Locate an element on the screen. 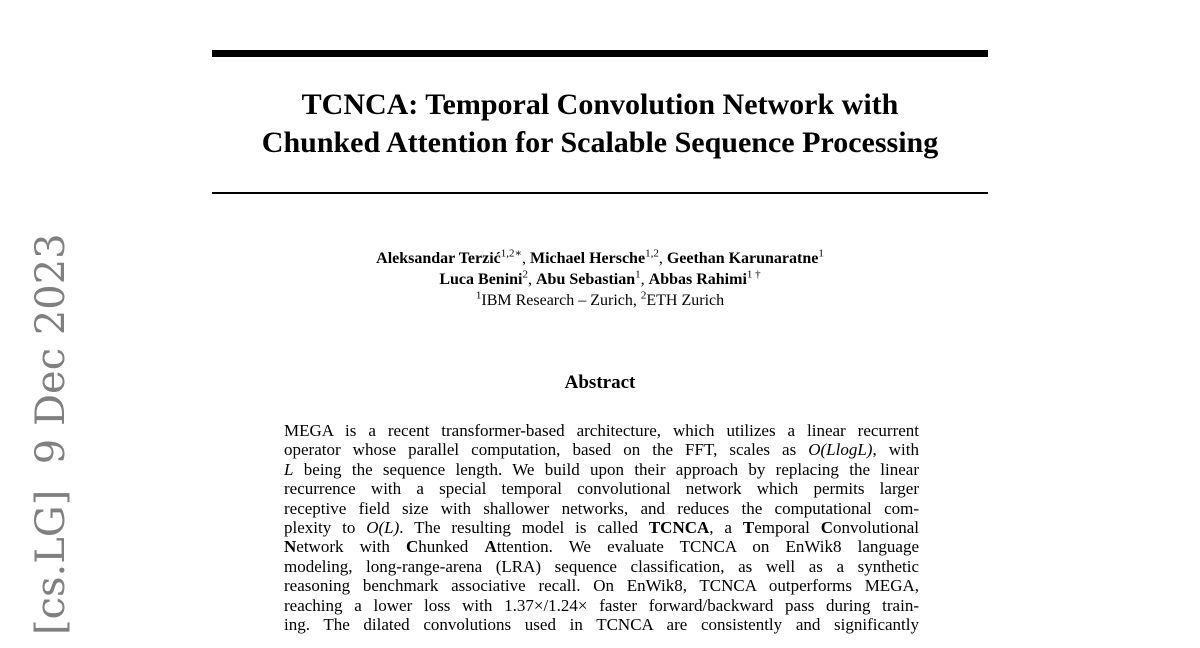 The image size is (1200, 648). author-name: Aleksandar Terzić is located at coordinates (438, 258).